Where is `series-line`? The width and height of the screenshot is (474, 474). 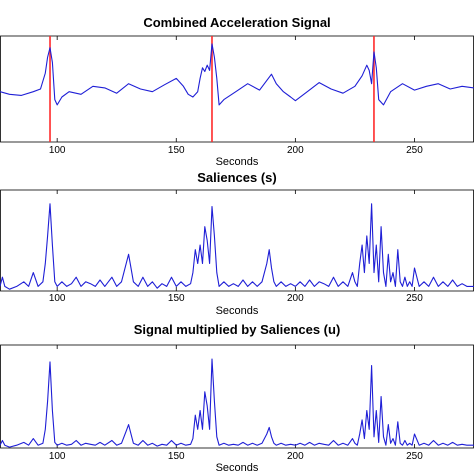
series-line is located at coordinates (237, 74).